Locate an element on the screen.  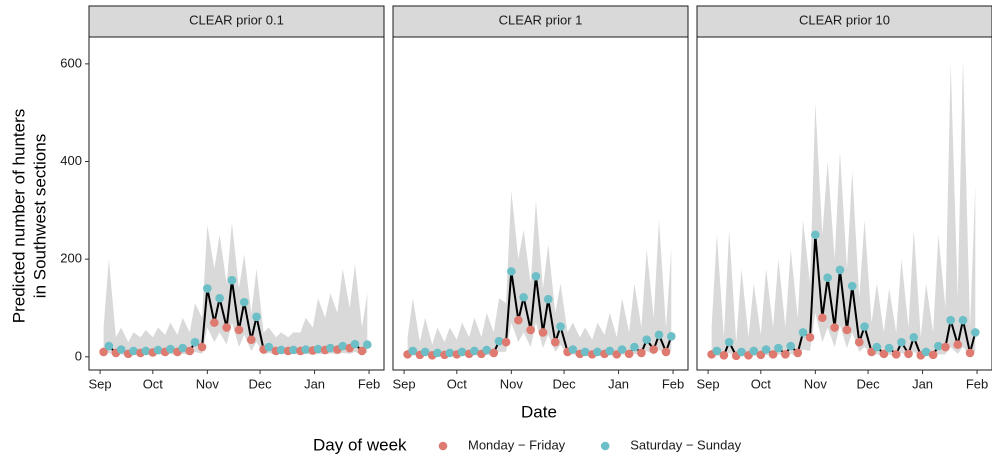
y-tick-label: 600 is located at coordinates (71, 62).